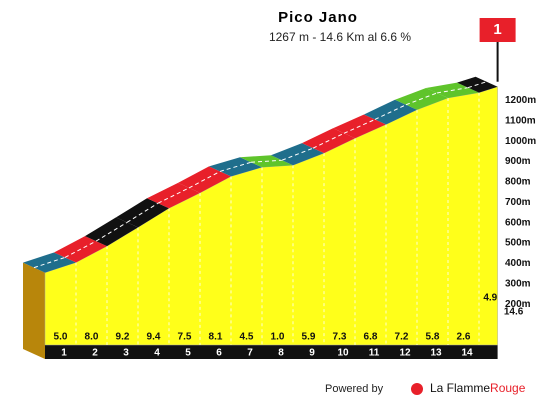 The image size is (555, 400). I want to click on gradient-label: 7.5, so click(185, 337).